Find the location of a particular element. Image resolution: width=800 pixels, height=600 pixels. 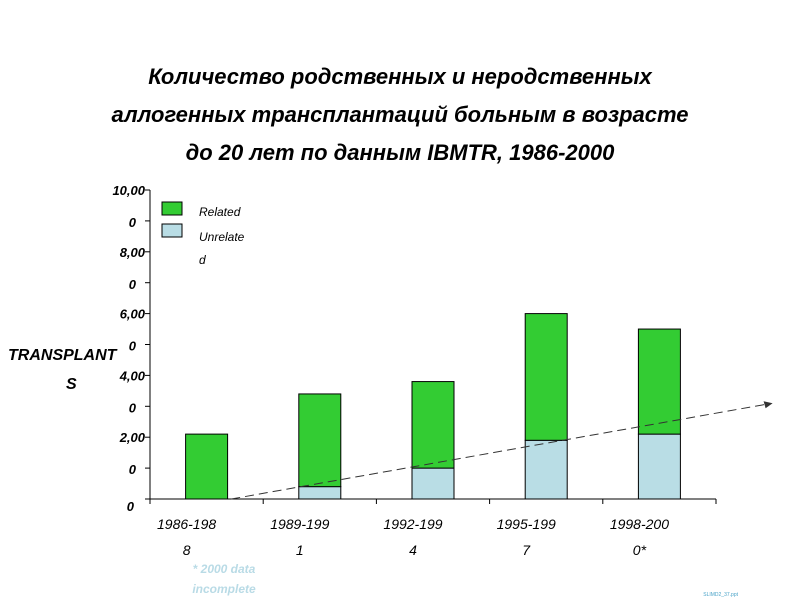

chart-title-line: до 20 лет по данным IBMTR, 1986-2000 is located at coordinates (400, 152).